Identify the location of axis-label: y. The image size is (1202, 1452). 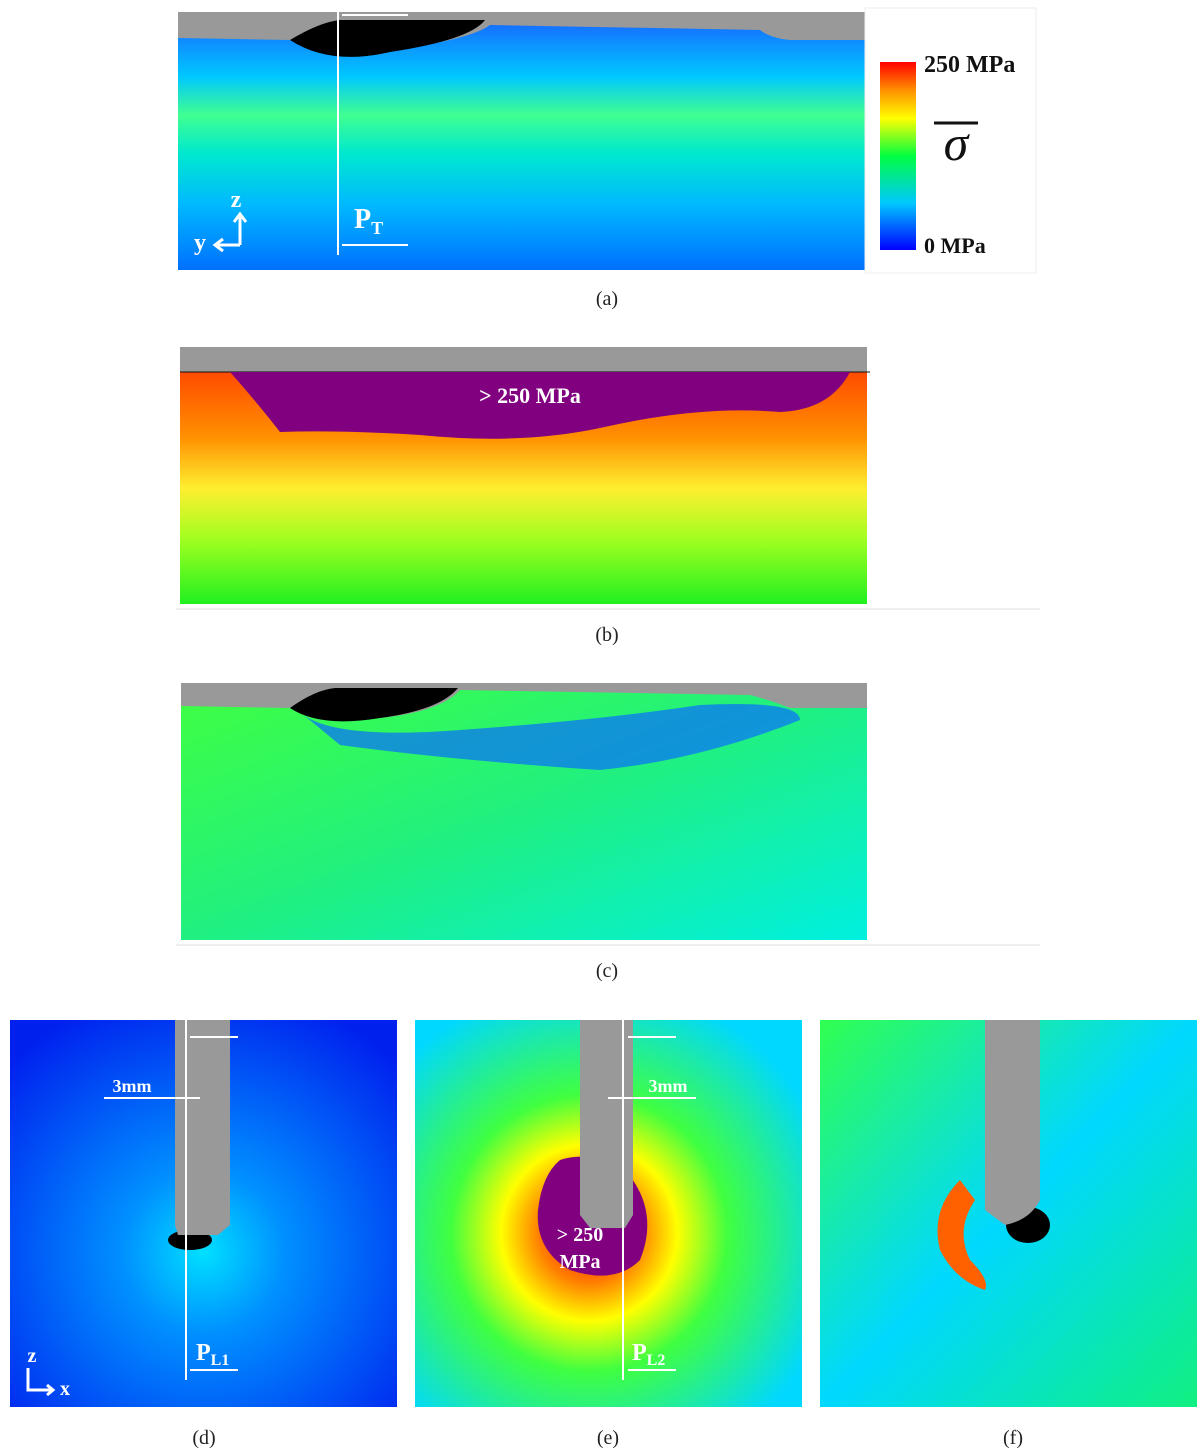
(200, 243).